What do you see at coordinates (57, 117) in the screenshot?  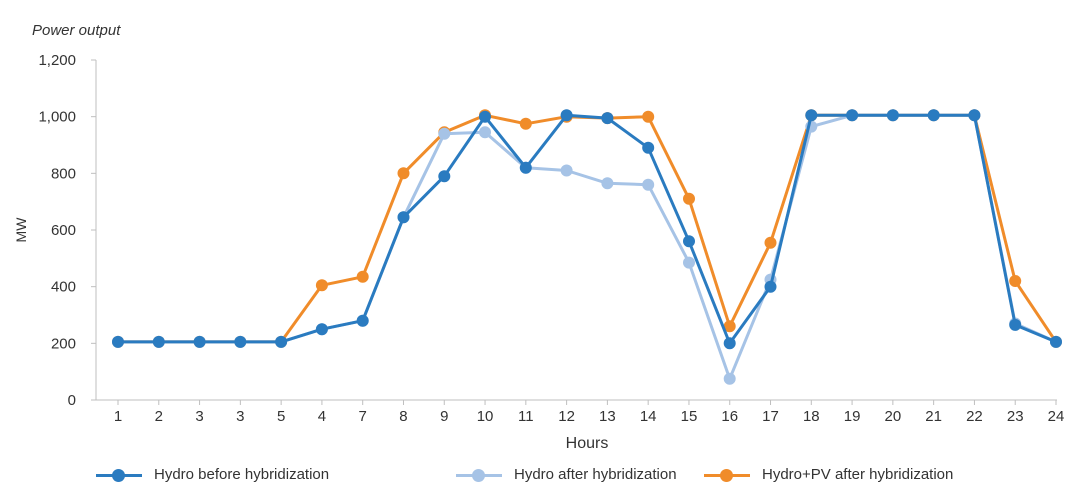 I see `y-tick-label: 1,000` at bounding box center [57, 117].